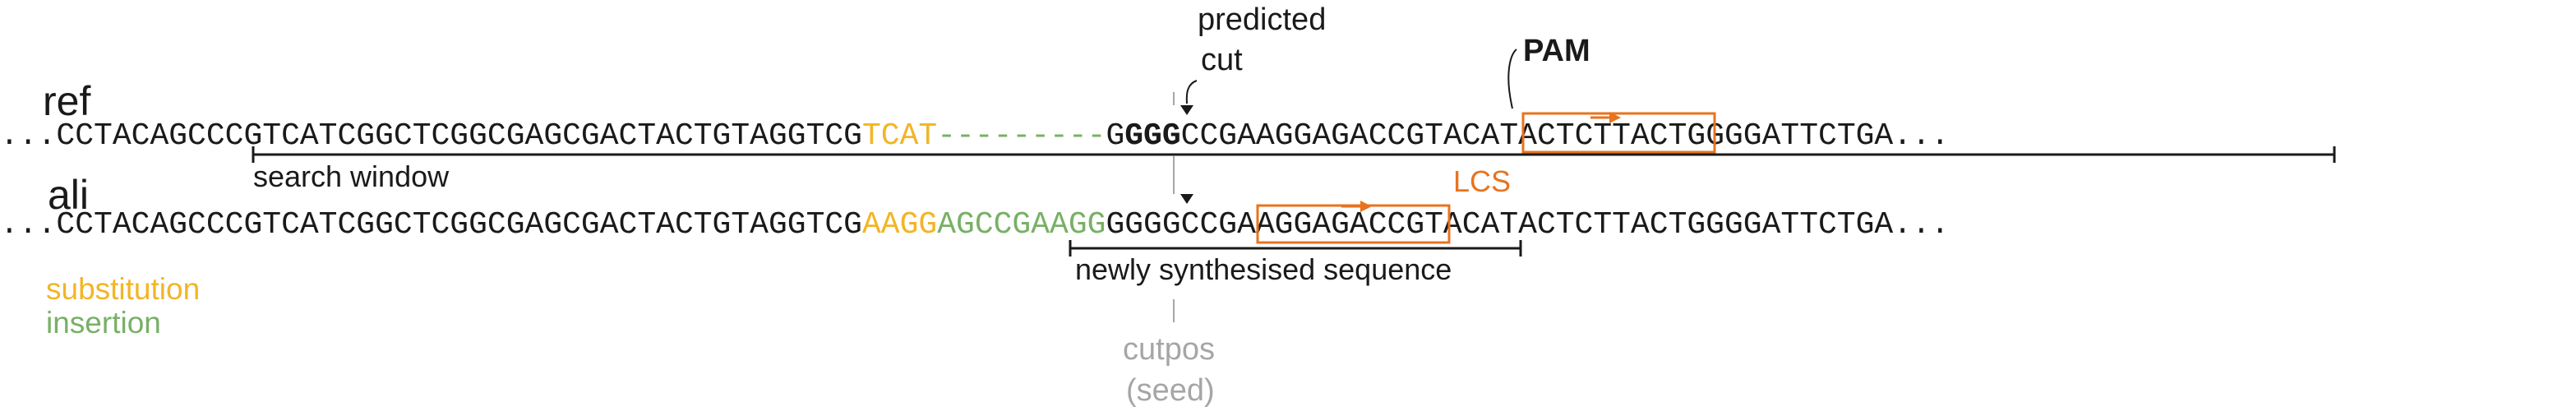 This screenshot has height=416, width=2576. Describe the element at coordinates (66, 101) in the screenshot. I see `ref-label: ref` at that location.